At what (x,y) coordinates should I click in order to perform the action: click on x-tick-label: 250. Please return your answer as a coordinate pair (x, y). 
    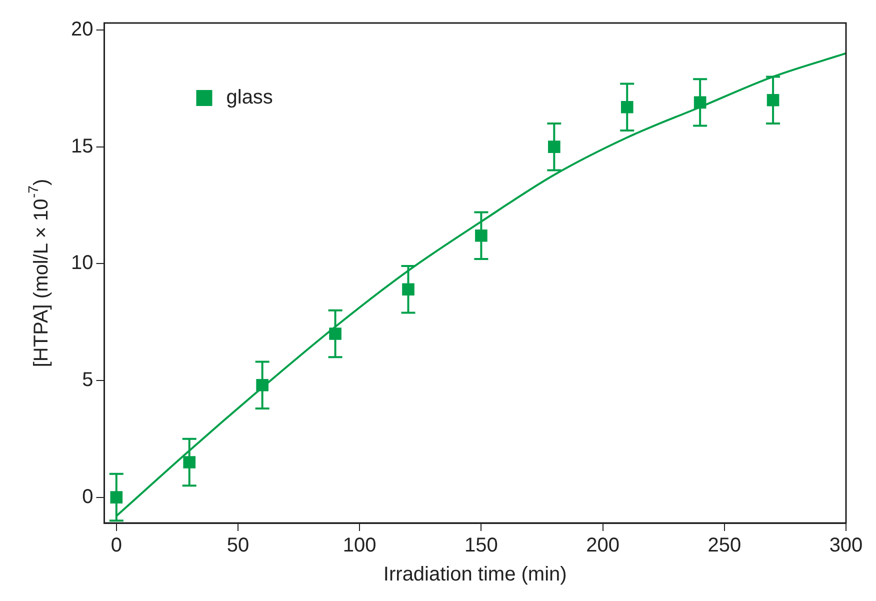
    Looking at the image, I should click on (725, 545).